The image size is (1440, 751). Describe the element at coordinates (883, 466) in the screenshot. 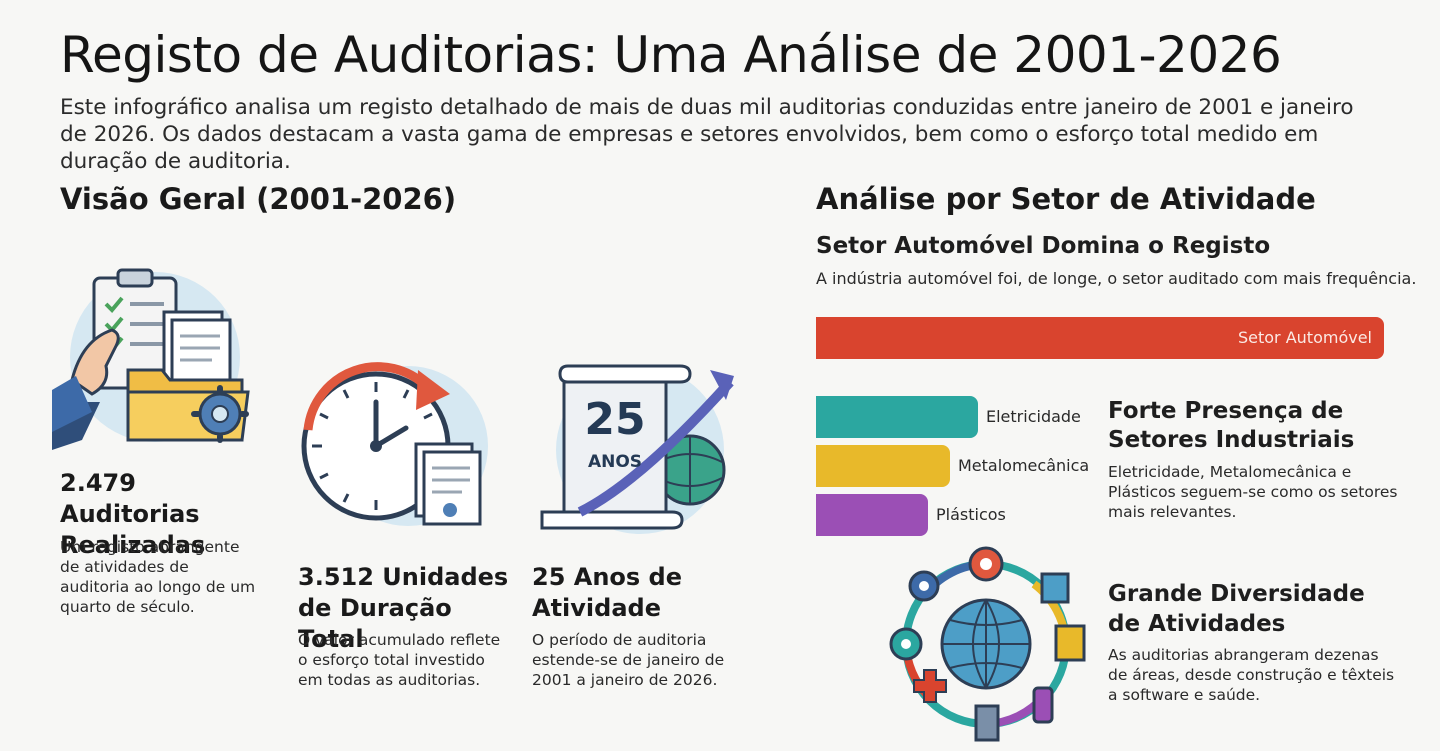

I see `bar-metalomecanica` at that location.